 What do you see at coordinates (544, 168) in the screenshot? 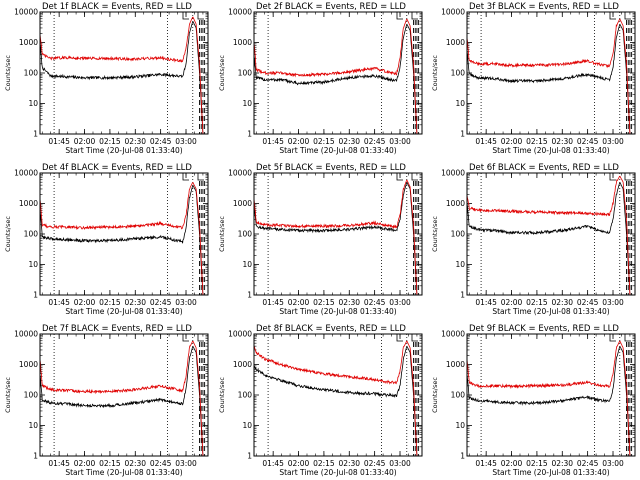
I see `panel-title: Det 6f BLACK = Events, RED = LLD` at bounding box center [544, 168].